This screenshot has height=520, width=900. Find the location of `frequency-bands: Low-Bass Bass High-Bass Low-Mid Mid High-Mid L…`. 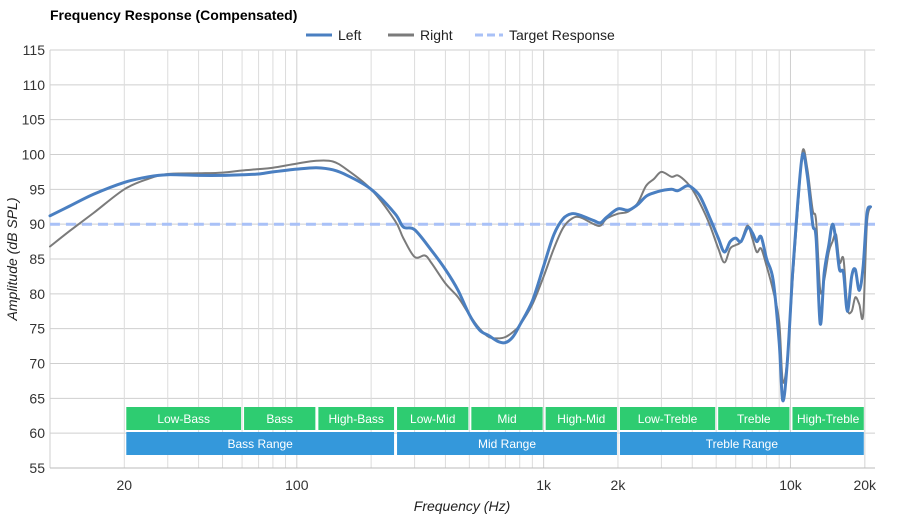

frequency-bands: Low-Bass Bass High-Bass Low-Mid Mid High-Mid L… is located at coordinates (495, 431).